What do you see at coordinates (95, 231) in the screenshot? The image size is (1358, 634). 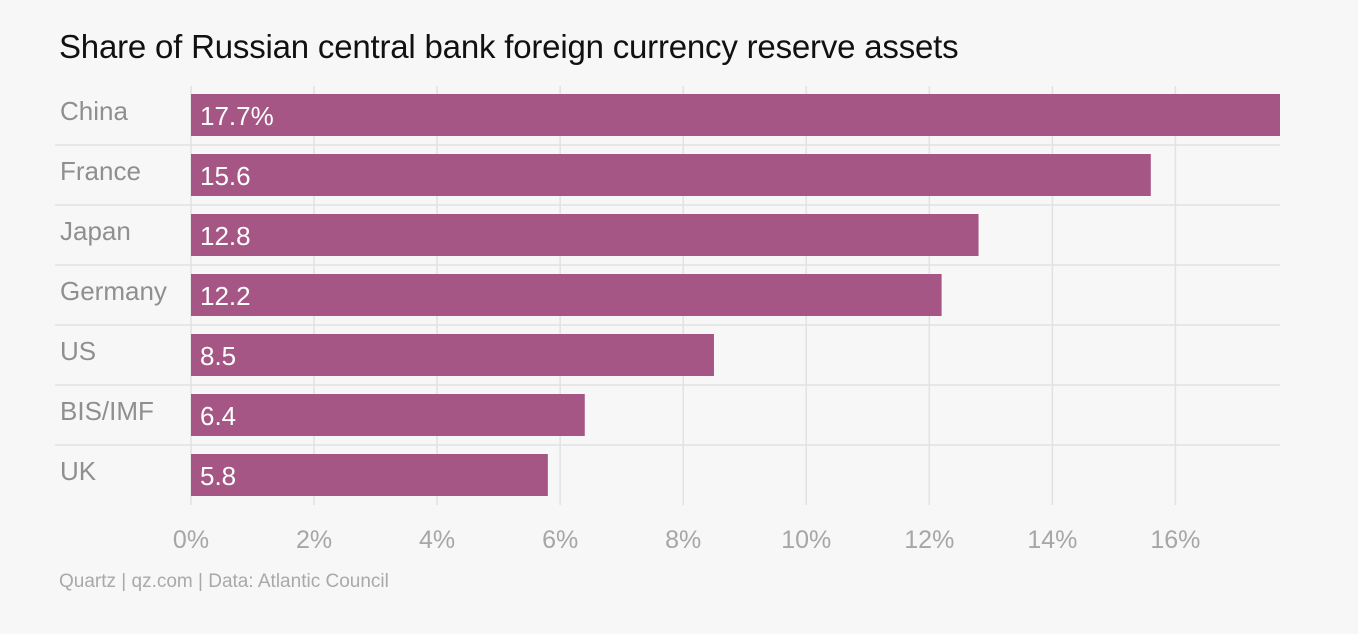 I see `category-label: Japan` at bounding box center [95, 231].